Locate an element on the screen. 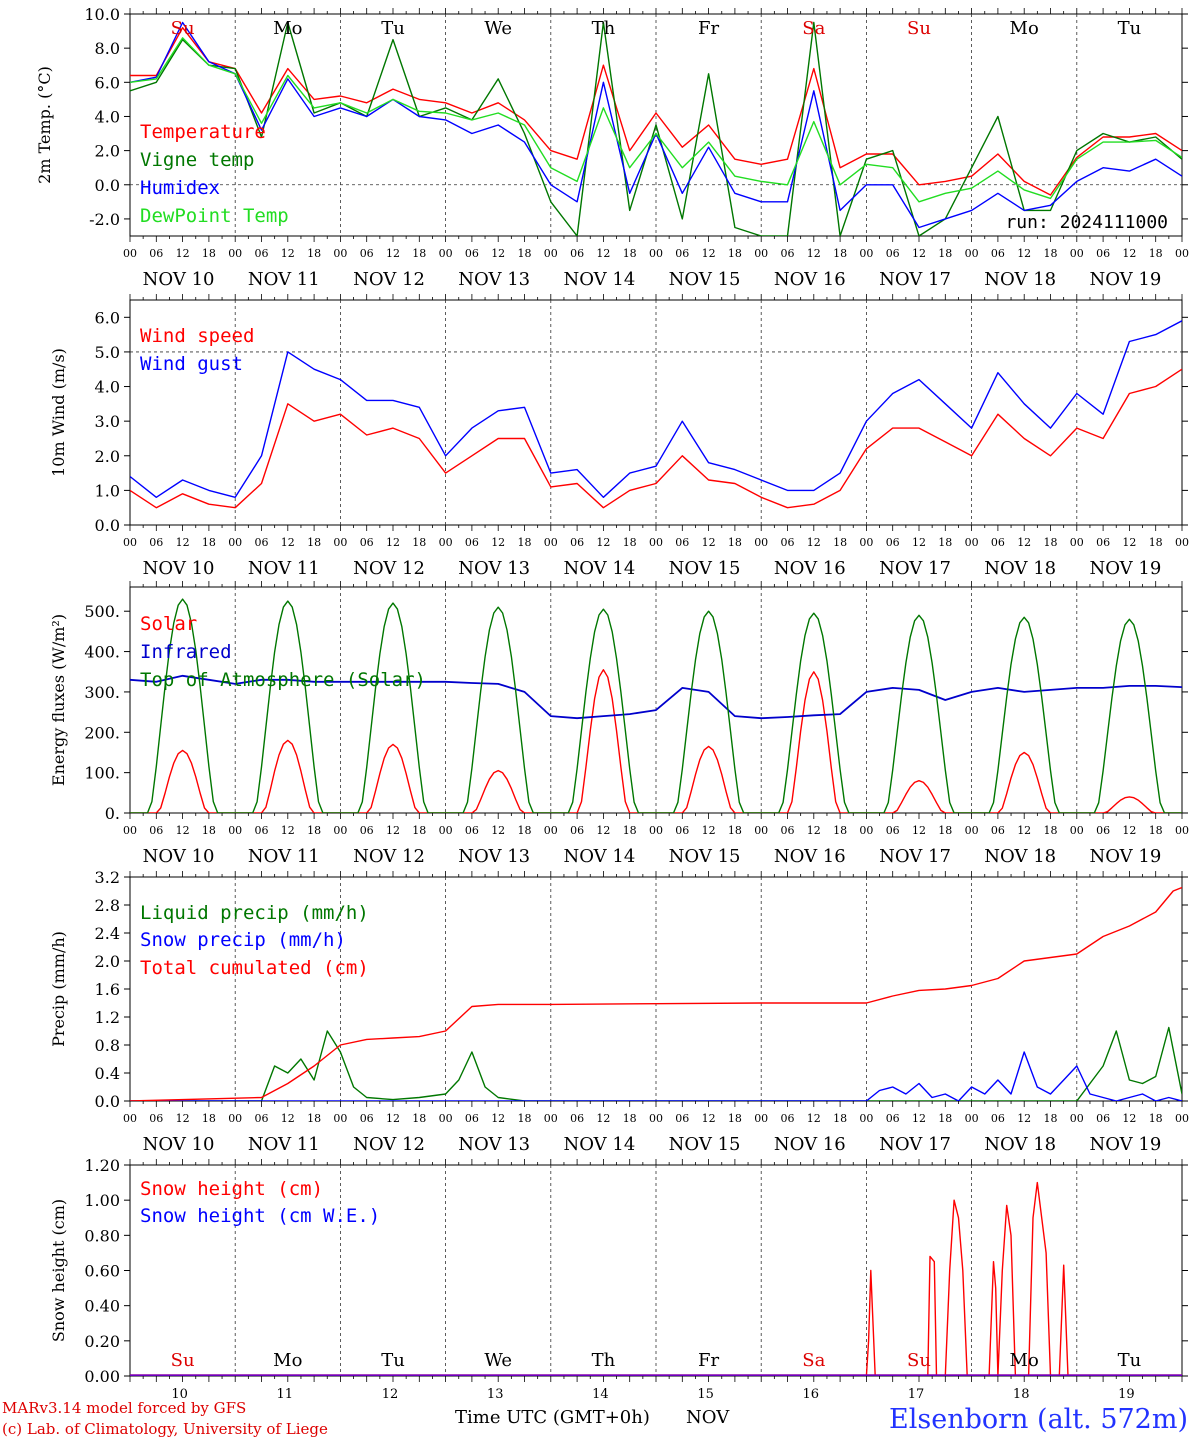 This screenshot has width=1194, height=1440. y-tick-label: 300. is located at coordinates (102, 692).